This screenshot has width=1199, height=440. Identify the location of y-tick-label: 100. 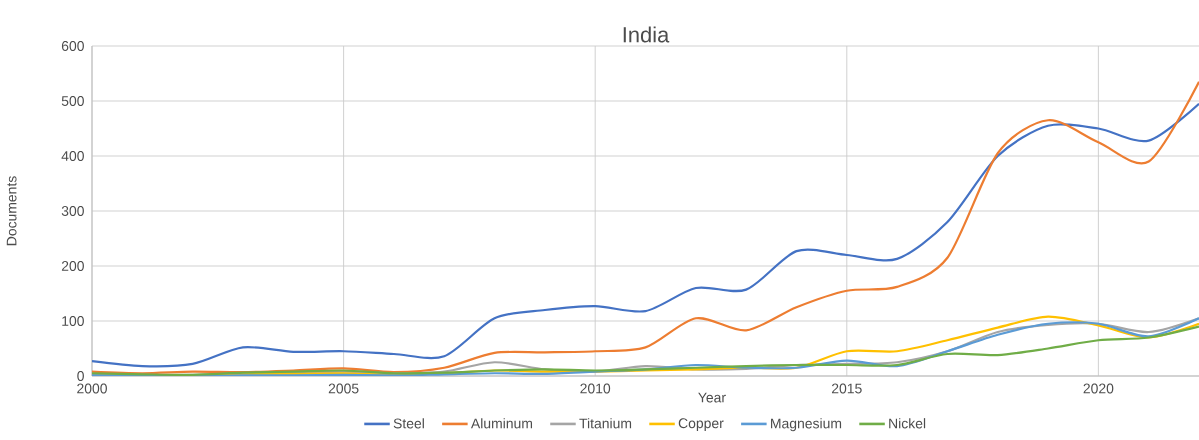
(73, 321).